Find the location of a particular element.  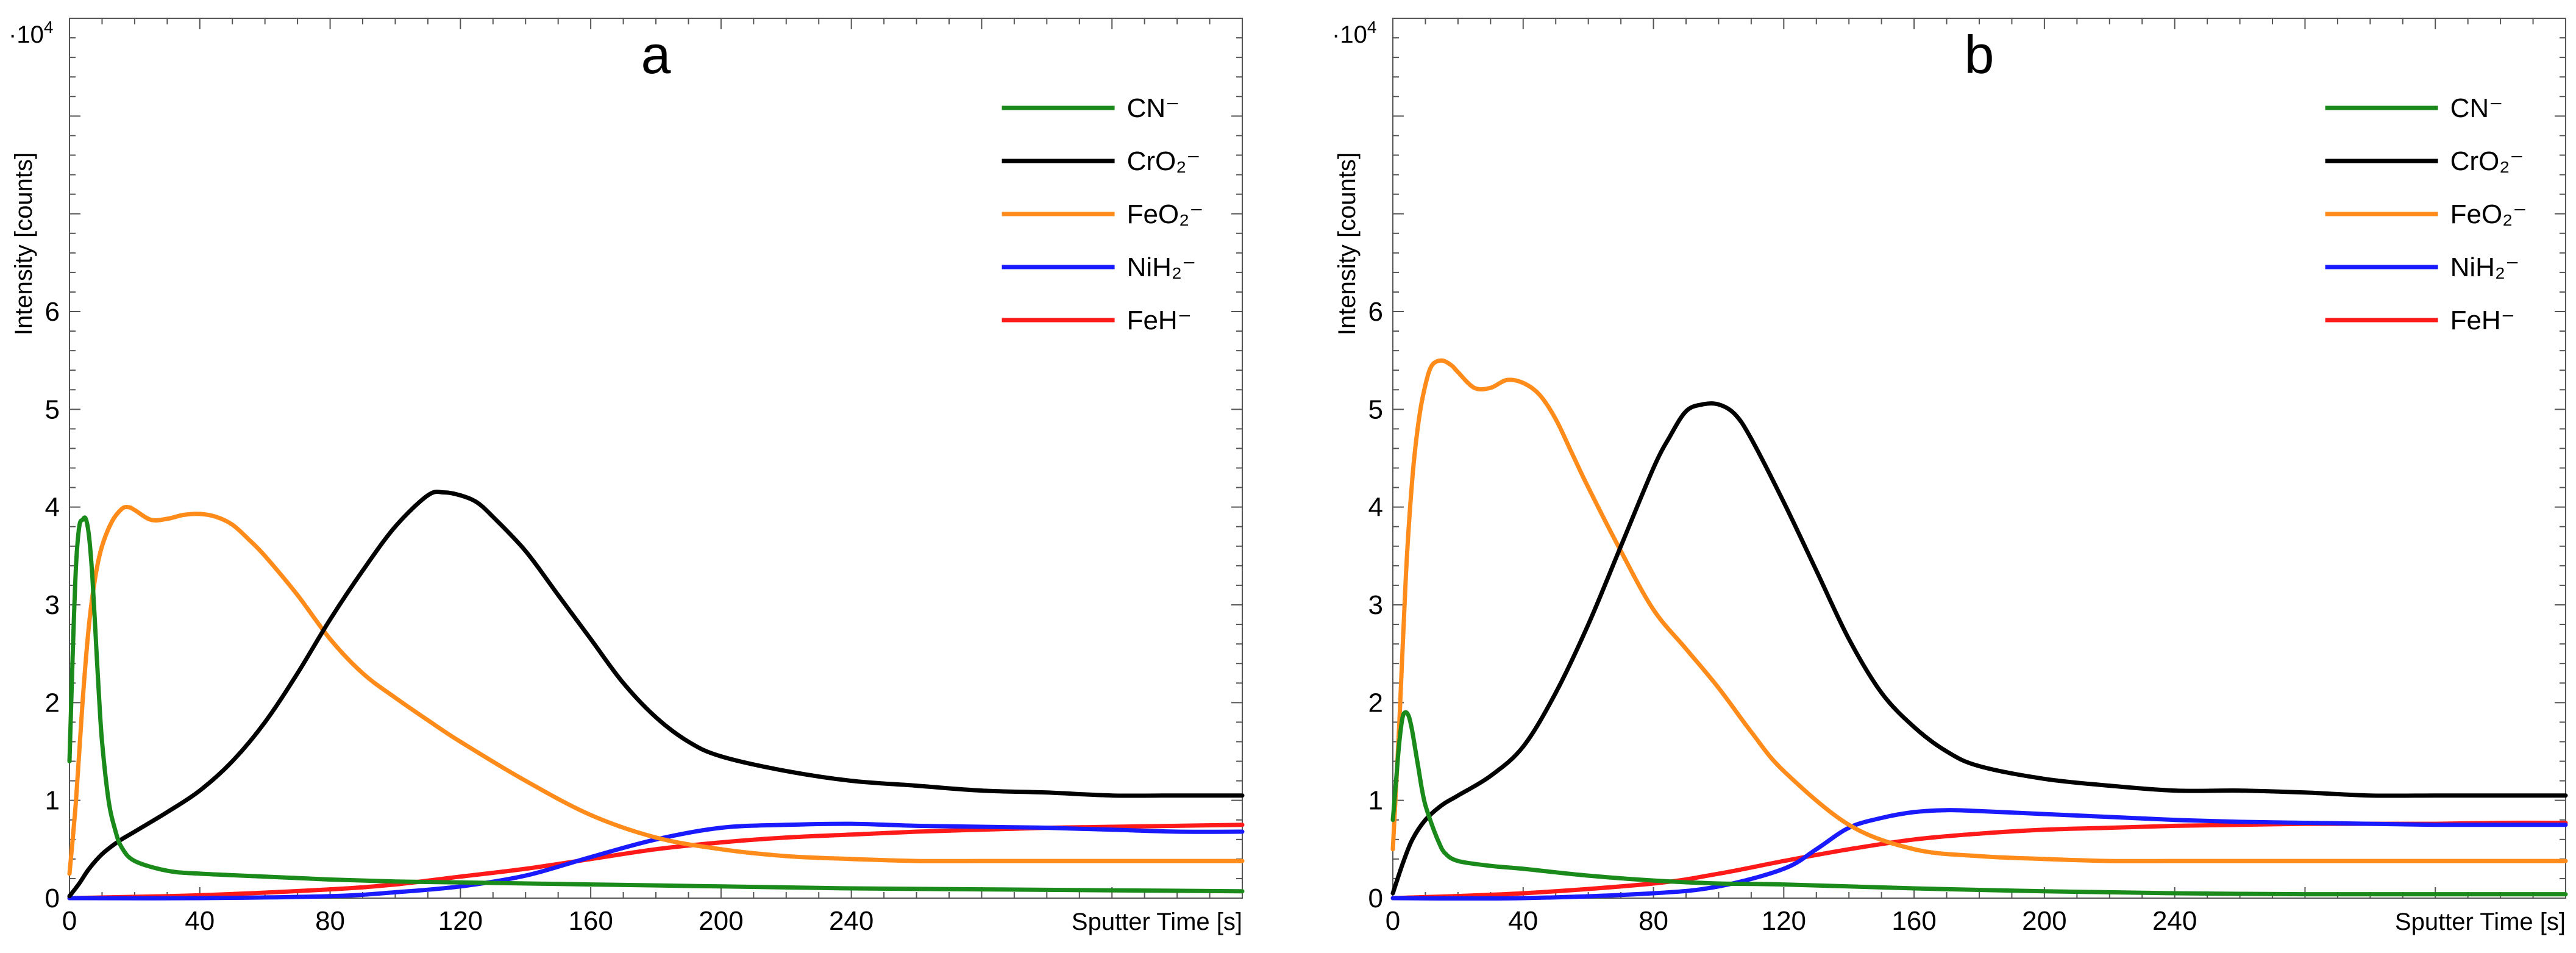

panel-title: a is located at coordinates (656, 55).